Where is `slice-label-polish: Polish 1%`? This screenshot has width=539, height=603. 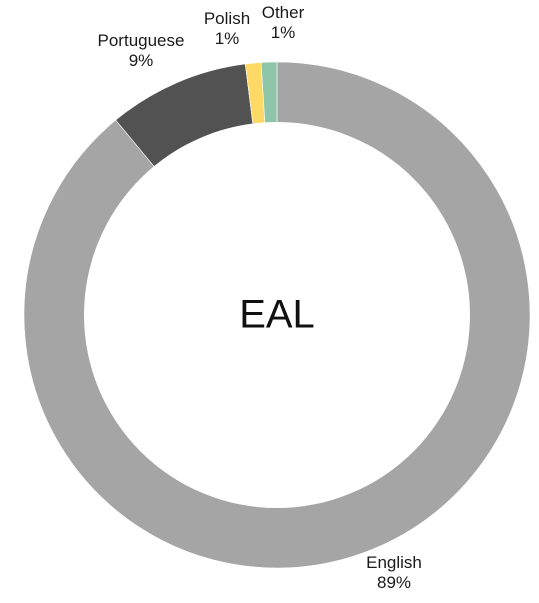
slice-label-polish: Polish 1% is located at coordinates (227, 28).